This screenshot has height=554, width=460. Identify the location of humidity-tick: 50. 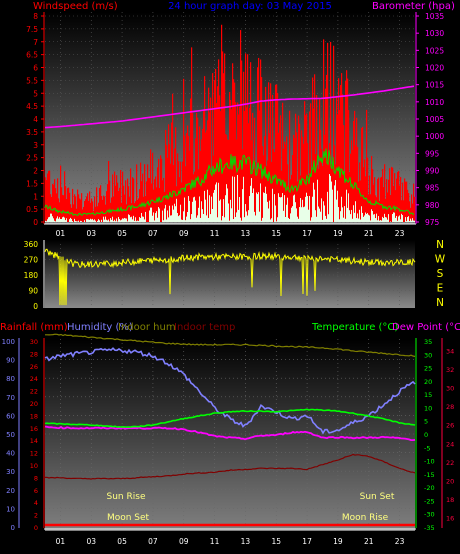
(10, 435).